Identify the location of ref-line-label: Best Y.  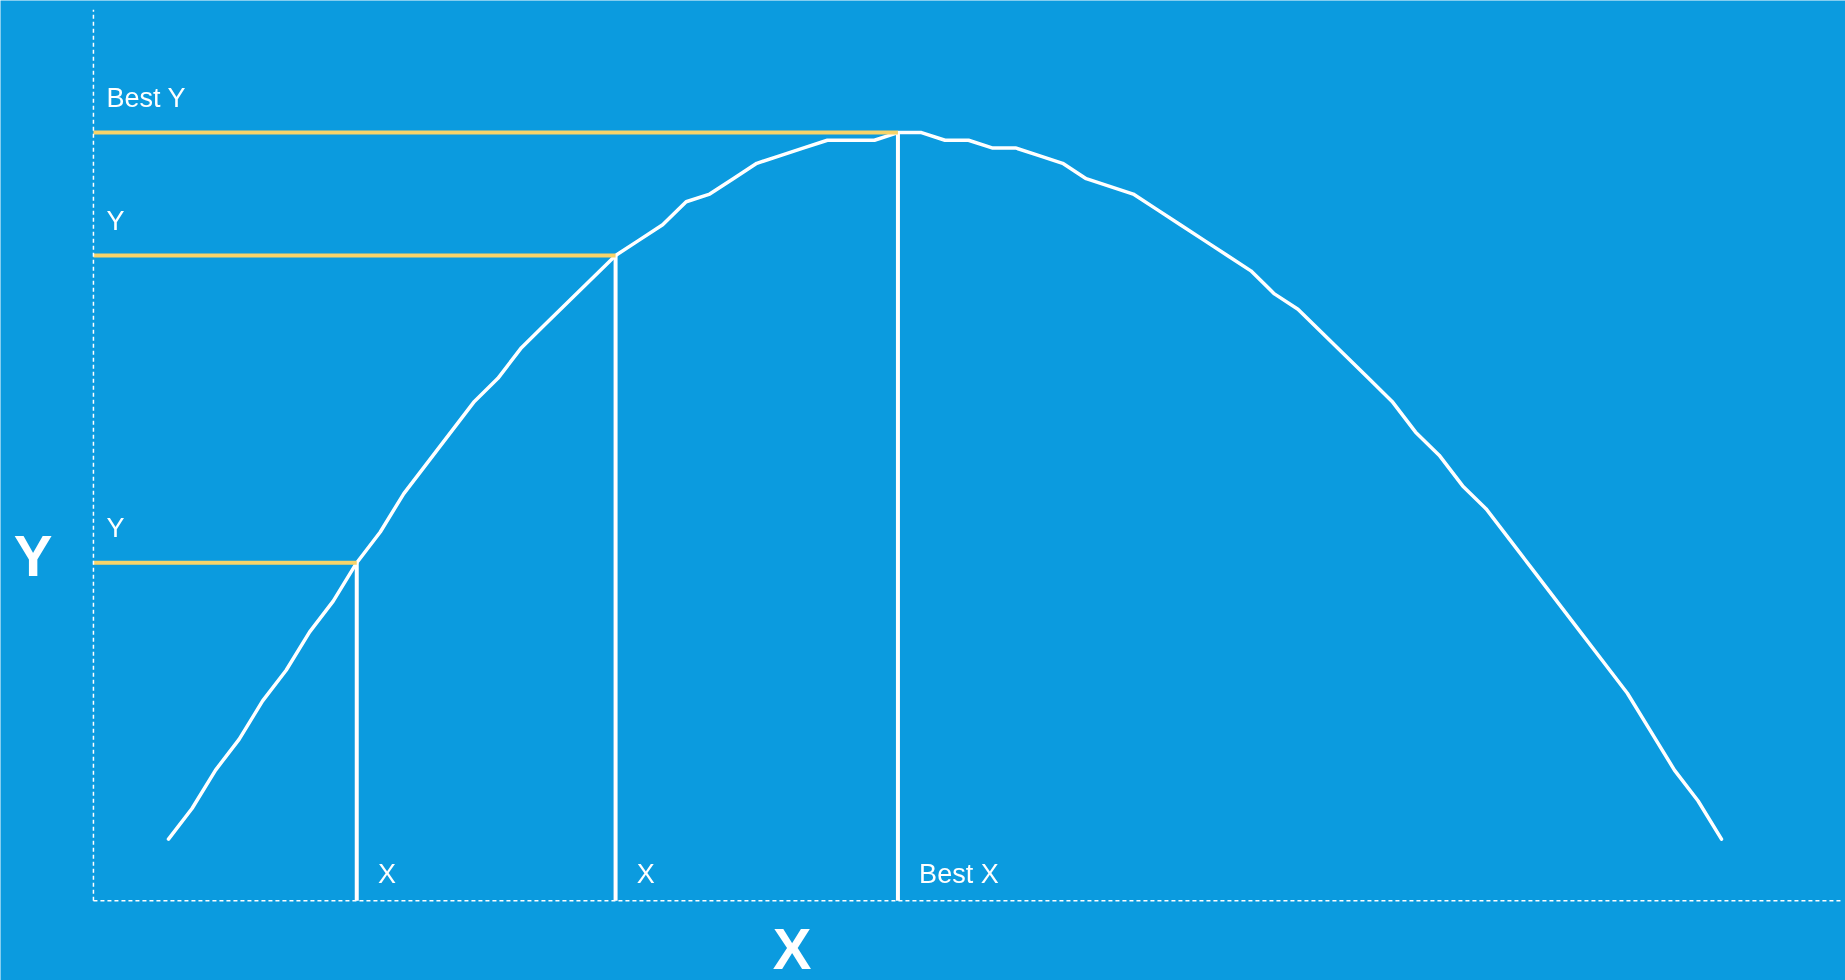
(146, 98).